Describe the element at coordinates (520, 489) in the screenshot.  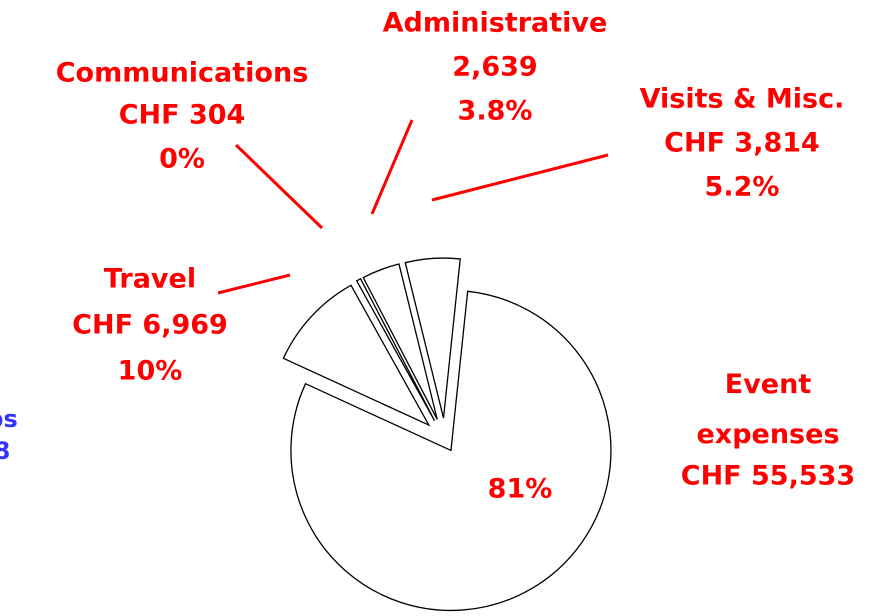
I see `percent-label: 81%` at that location.